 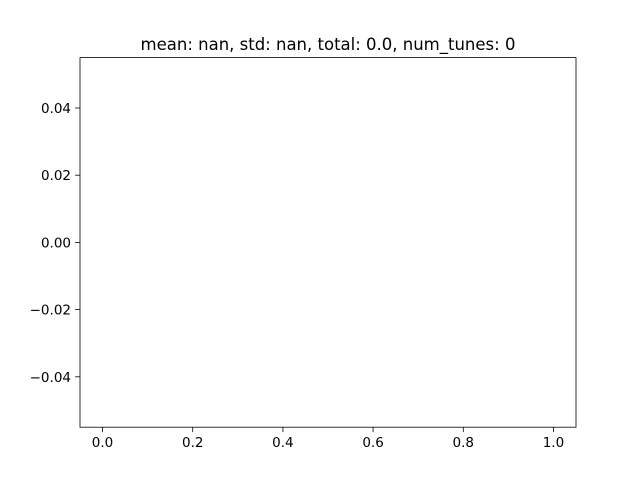 I want to click on y-tick-label: 0.00, so click(x=56, y=243).